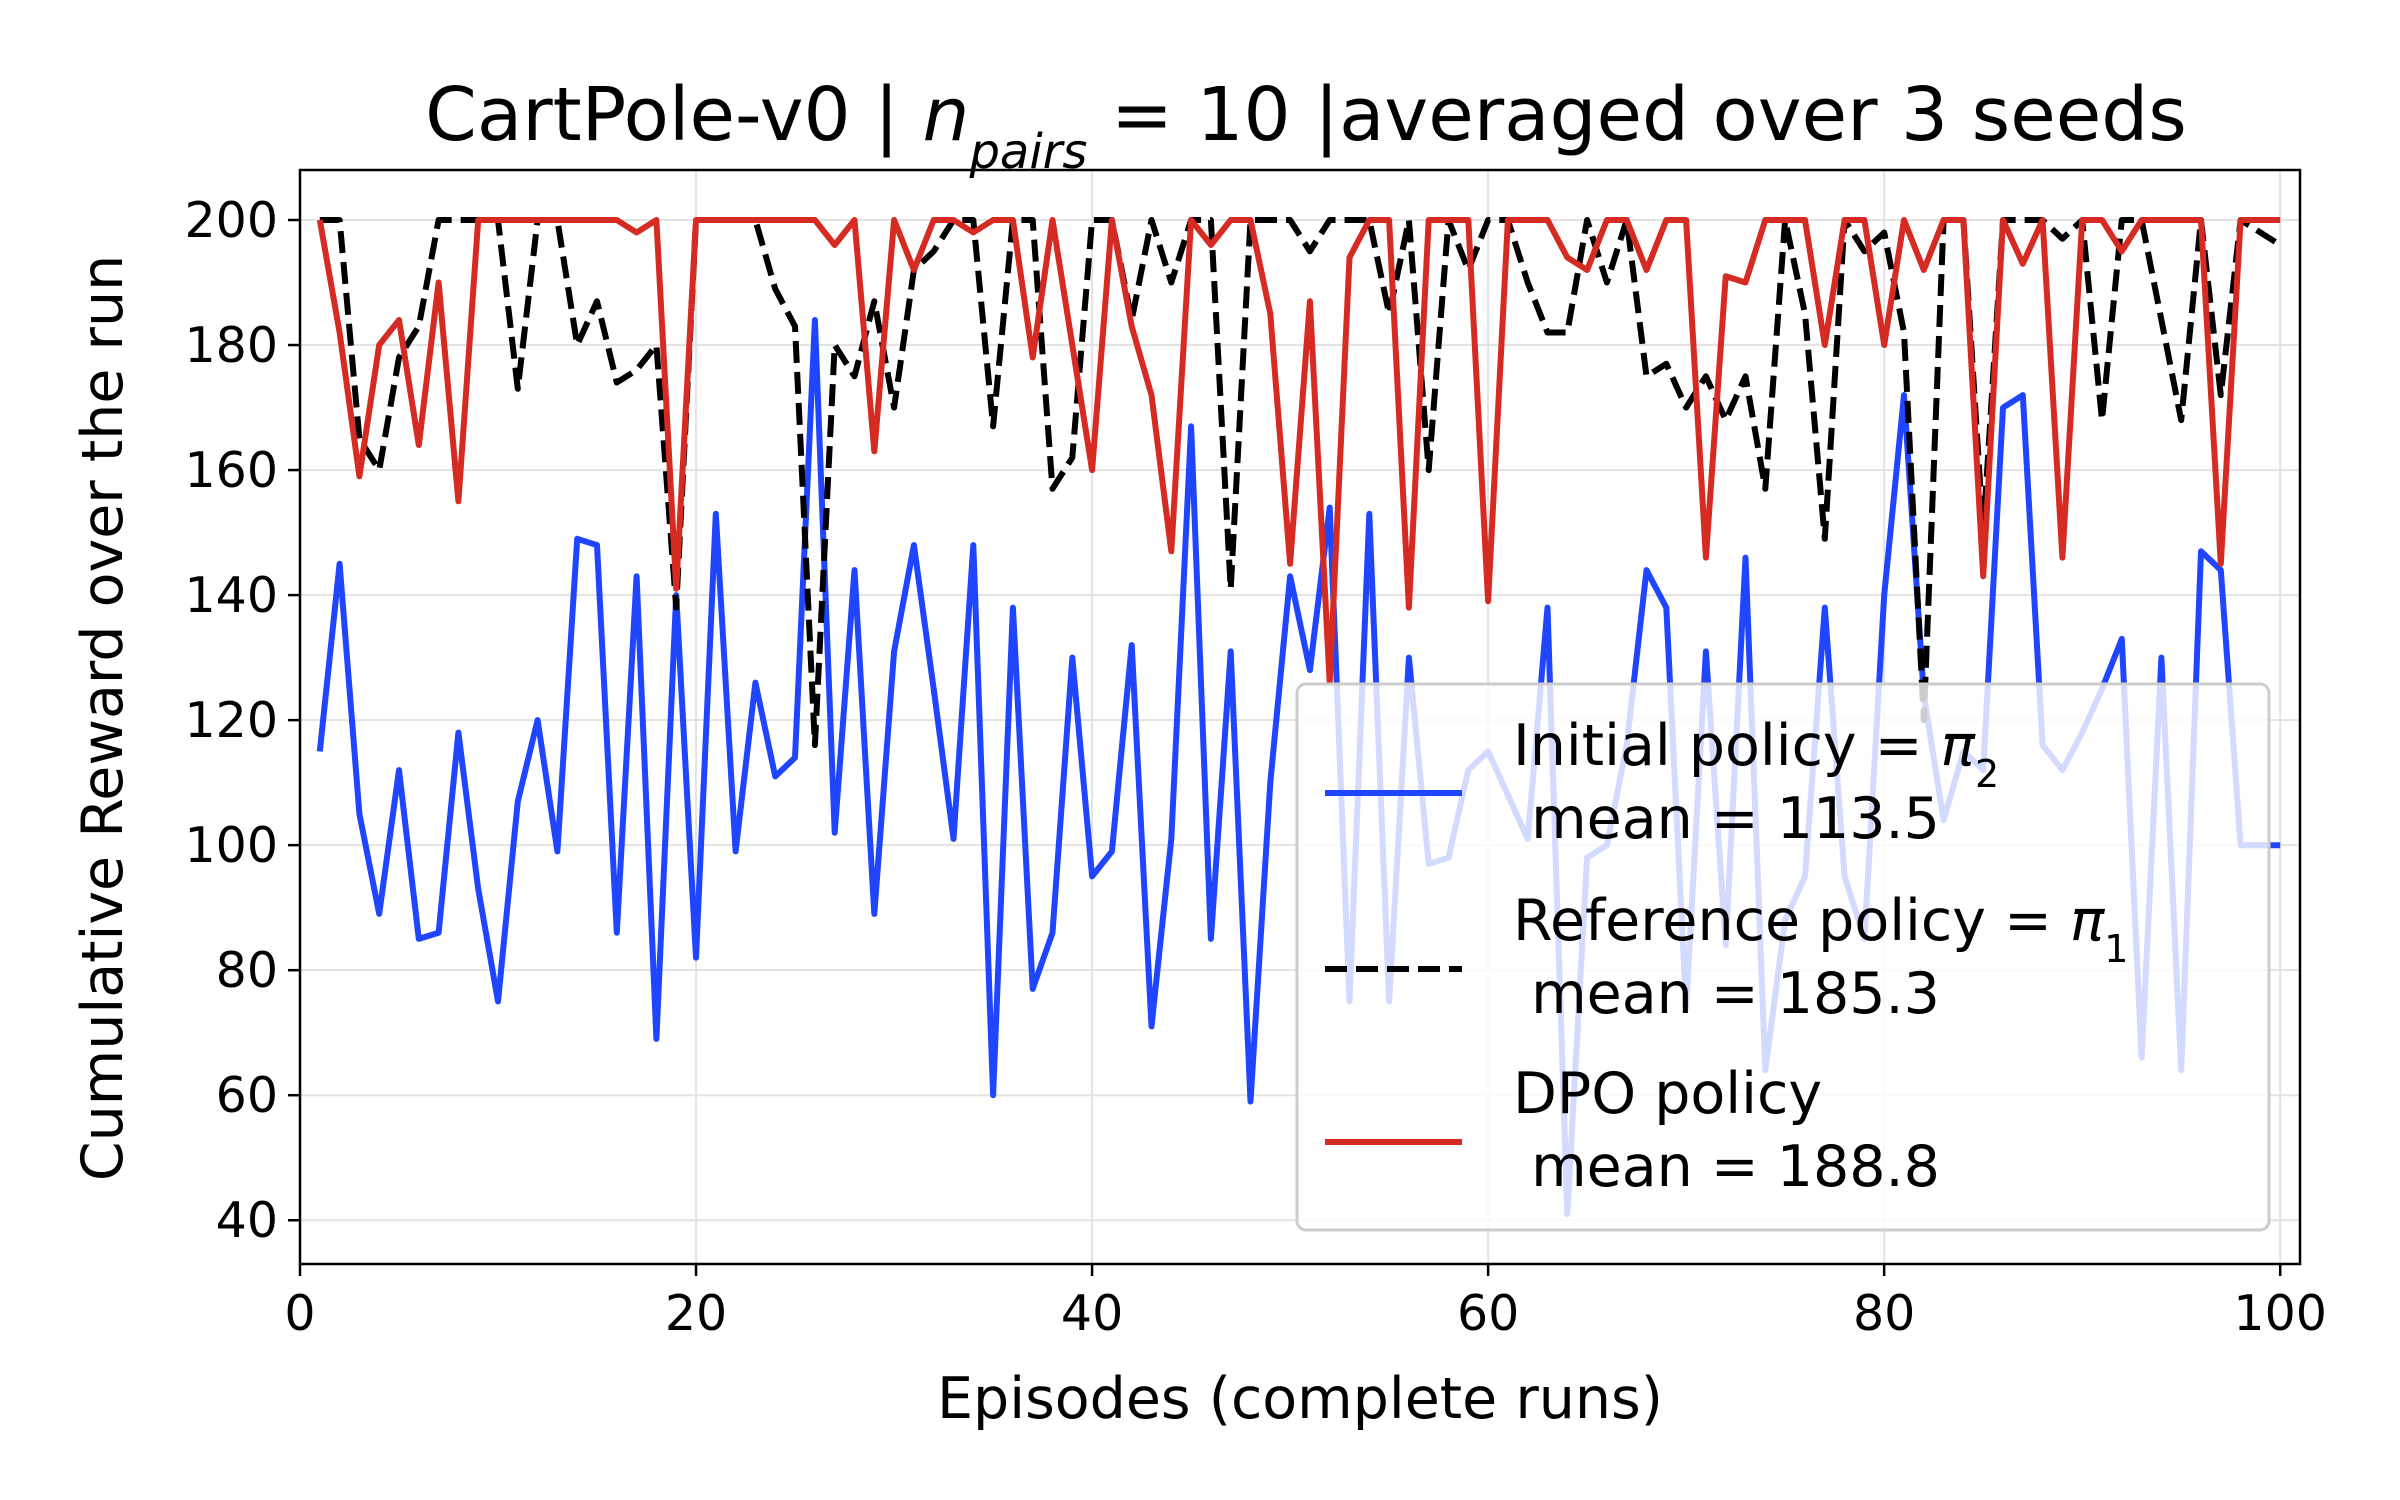  Describe the element at coordinates (231, 220) in the screenshot. I see `y-tick-label: 200` at that location.